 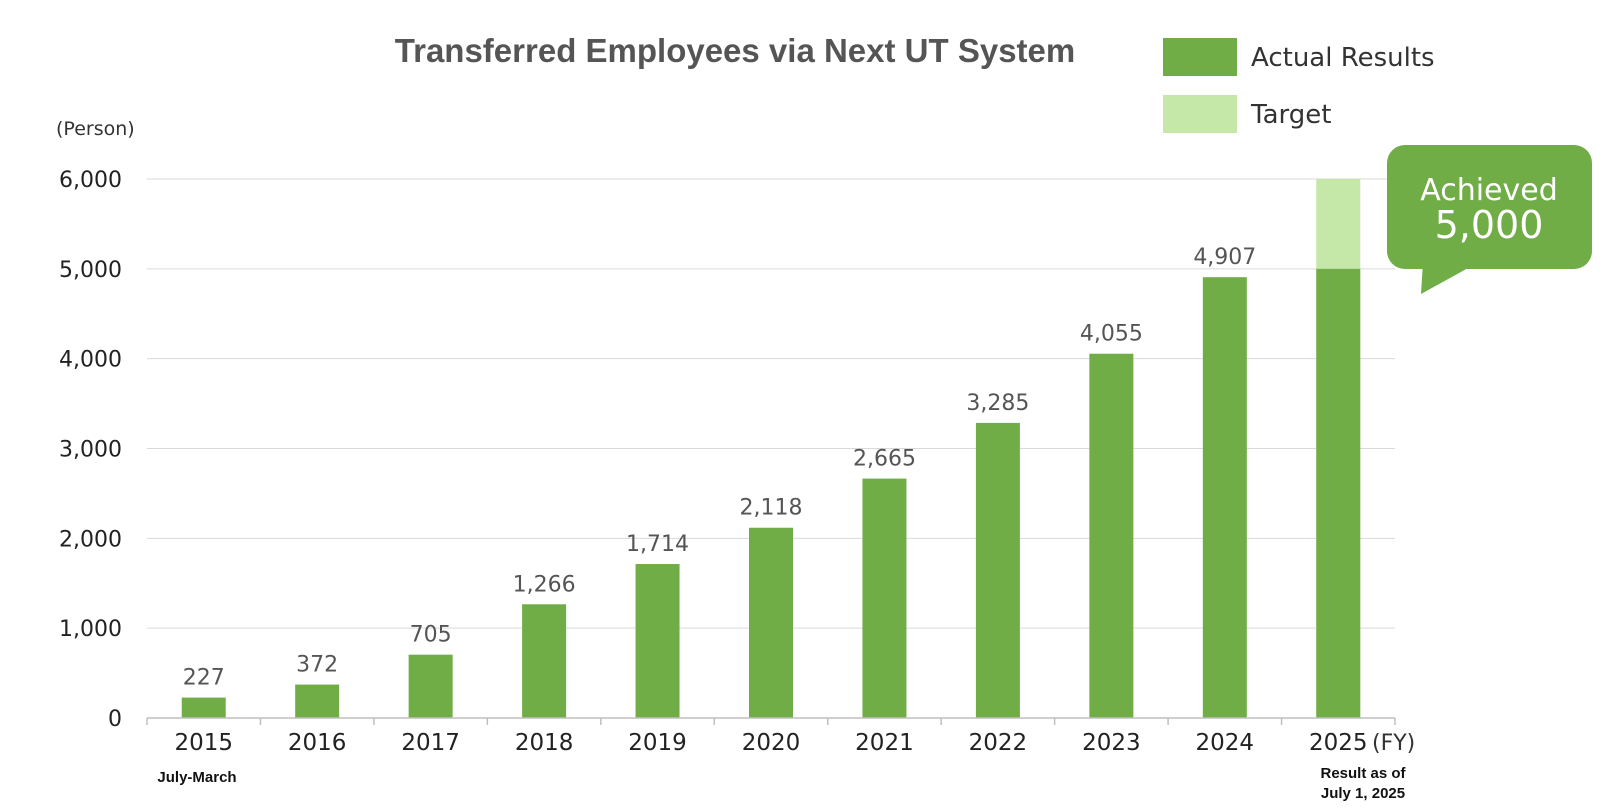 What do you see at coordinates (1489, 225) in the screenshot?
I see `callout-line2: 5,000` at bounding box center [1489, 225].